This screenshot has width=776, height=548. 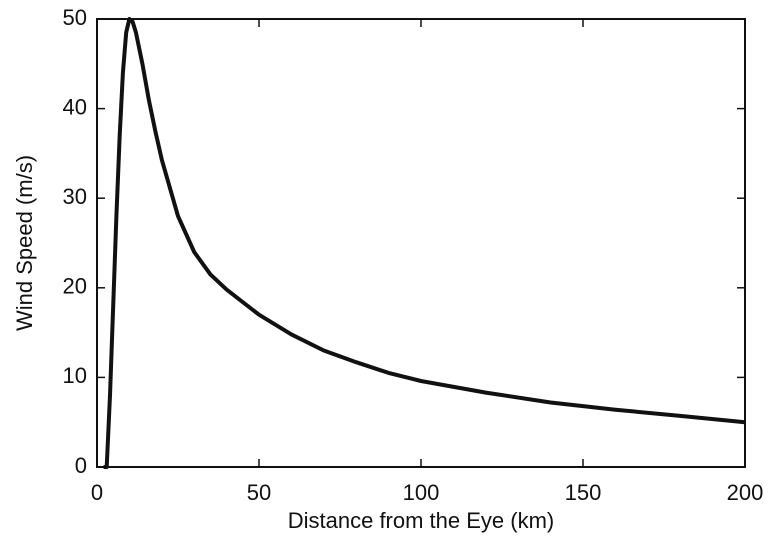 What do you see at coordinates (421, 492) in the screenshot?
I see `x-tick-label: 100` at bounding box center [421, 492].